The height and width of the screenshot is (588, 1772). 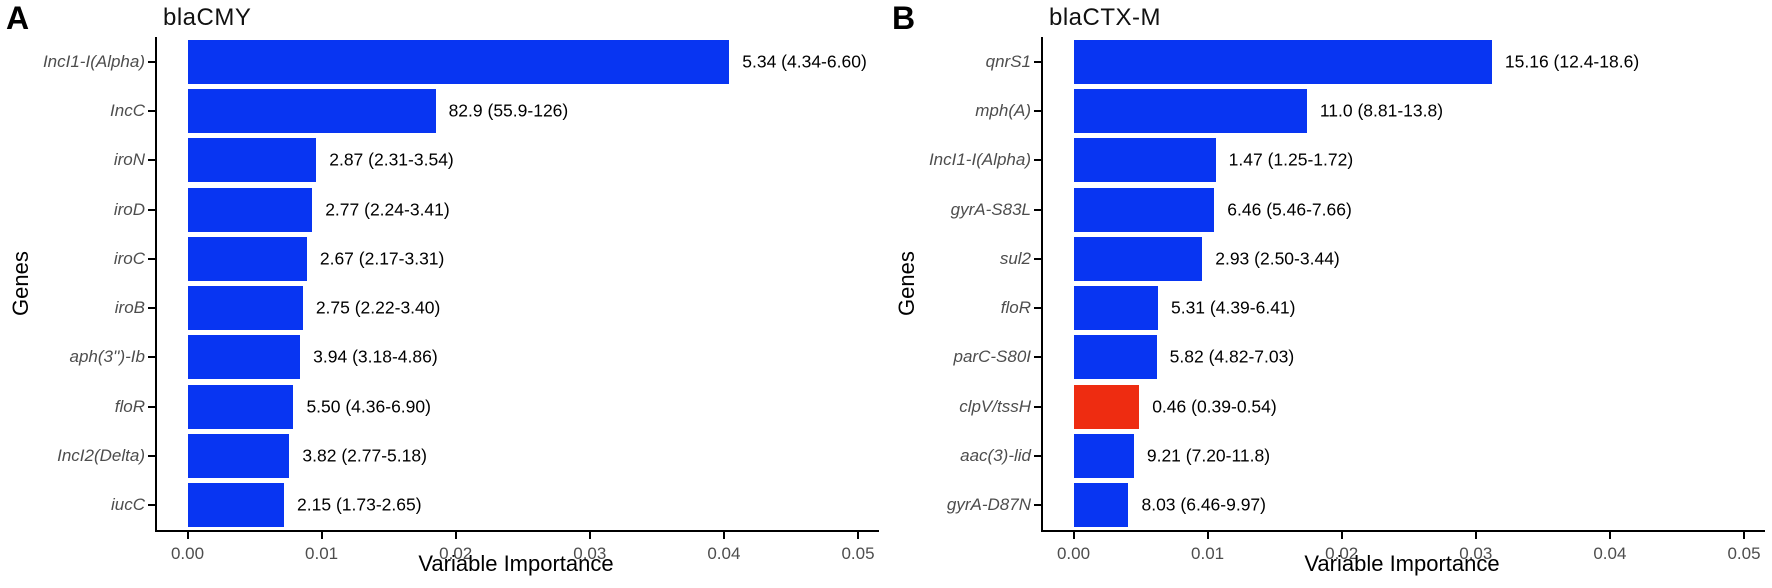 What do you see at coordinates (1233, 307) in the screenshot?
I see `bar-value-label: 5.31 (4.39-6.41)` at bounding box center [1233, 307].